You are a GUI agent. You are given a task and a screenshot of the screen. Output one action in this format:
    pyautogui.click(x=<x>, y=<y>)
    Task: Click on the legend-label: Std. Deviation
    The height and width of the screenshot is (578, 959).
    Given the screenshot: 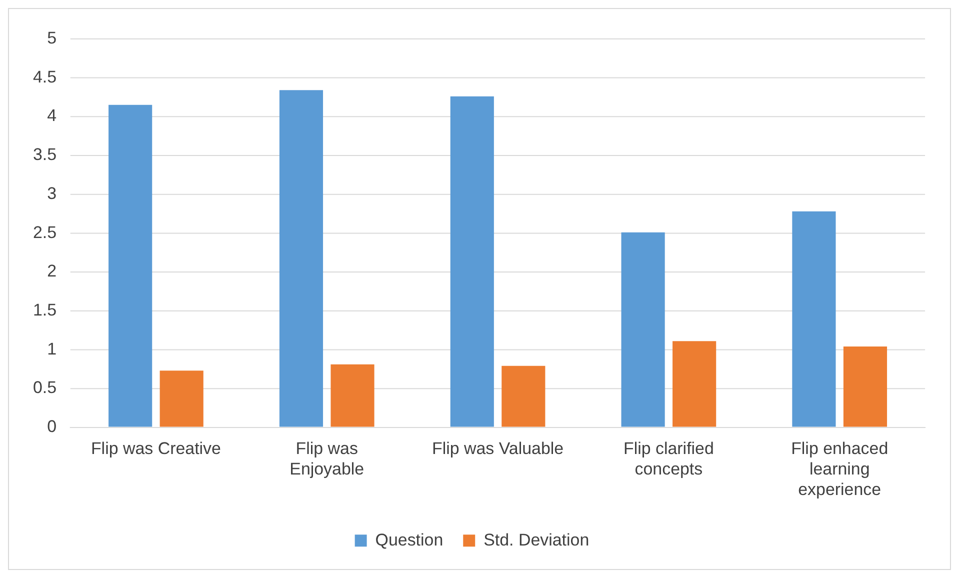 What is the action you would take?
    pyautogui.click(x=537, y=540)
    